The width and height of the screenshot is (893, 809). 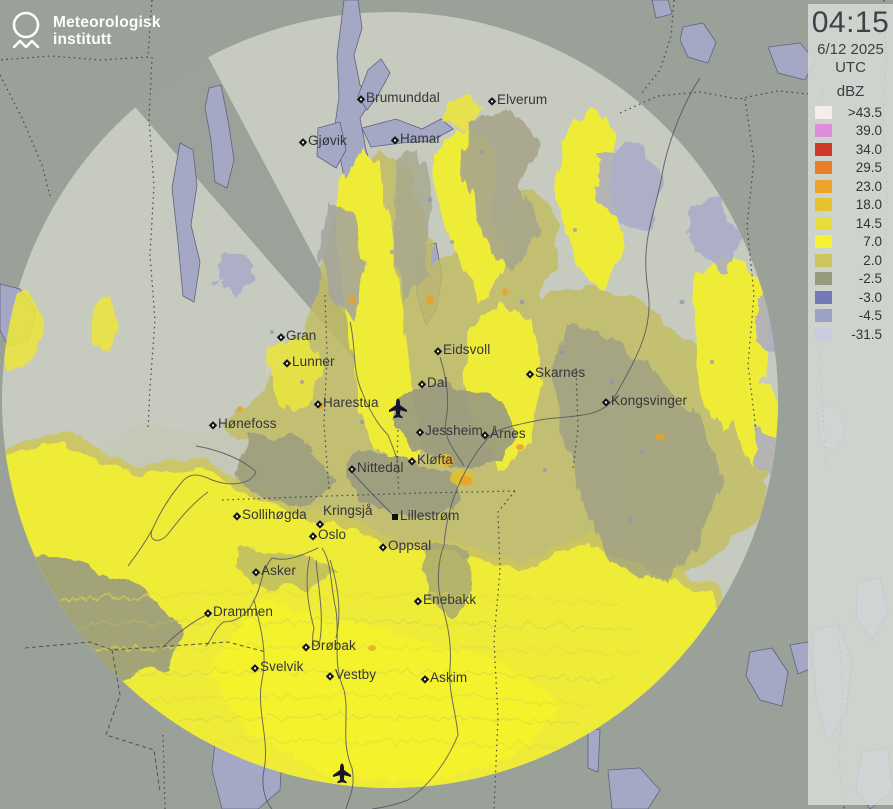 I want to click on legend-entry: 29.5, so click(x=850, y=168).